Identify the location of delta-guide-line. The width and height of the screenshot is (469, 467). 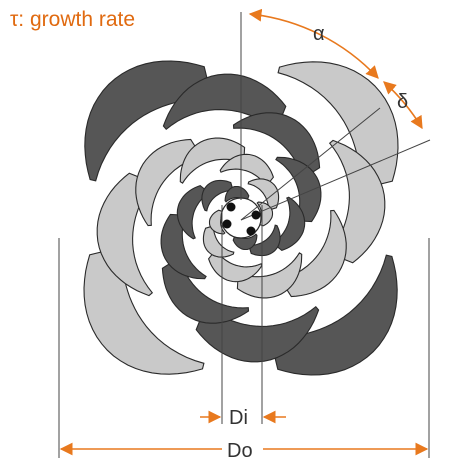
(335, 180).